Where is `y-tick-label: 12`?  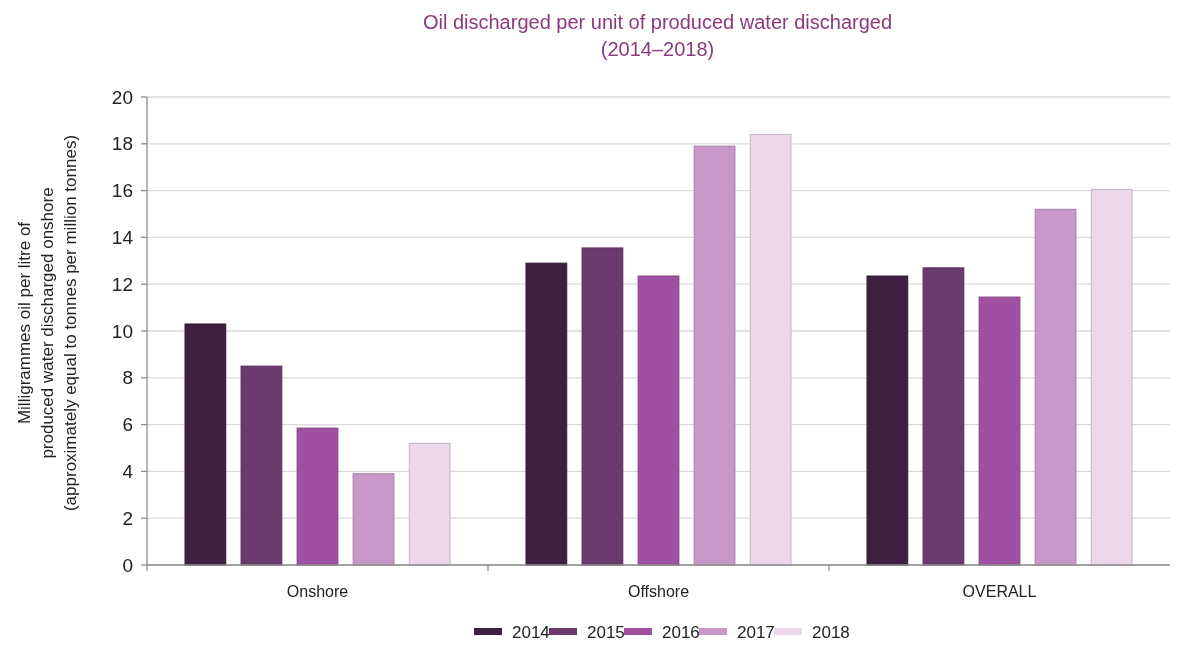 y-tick-label: 12 is located at coordinates (122, 284).